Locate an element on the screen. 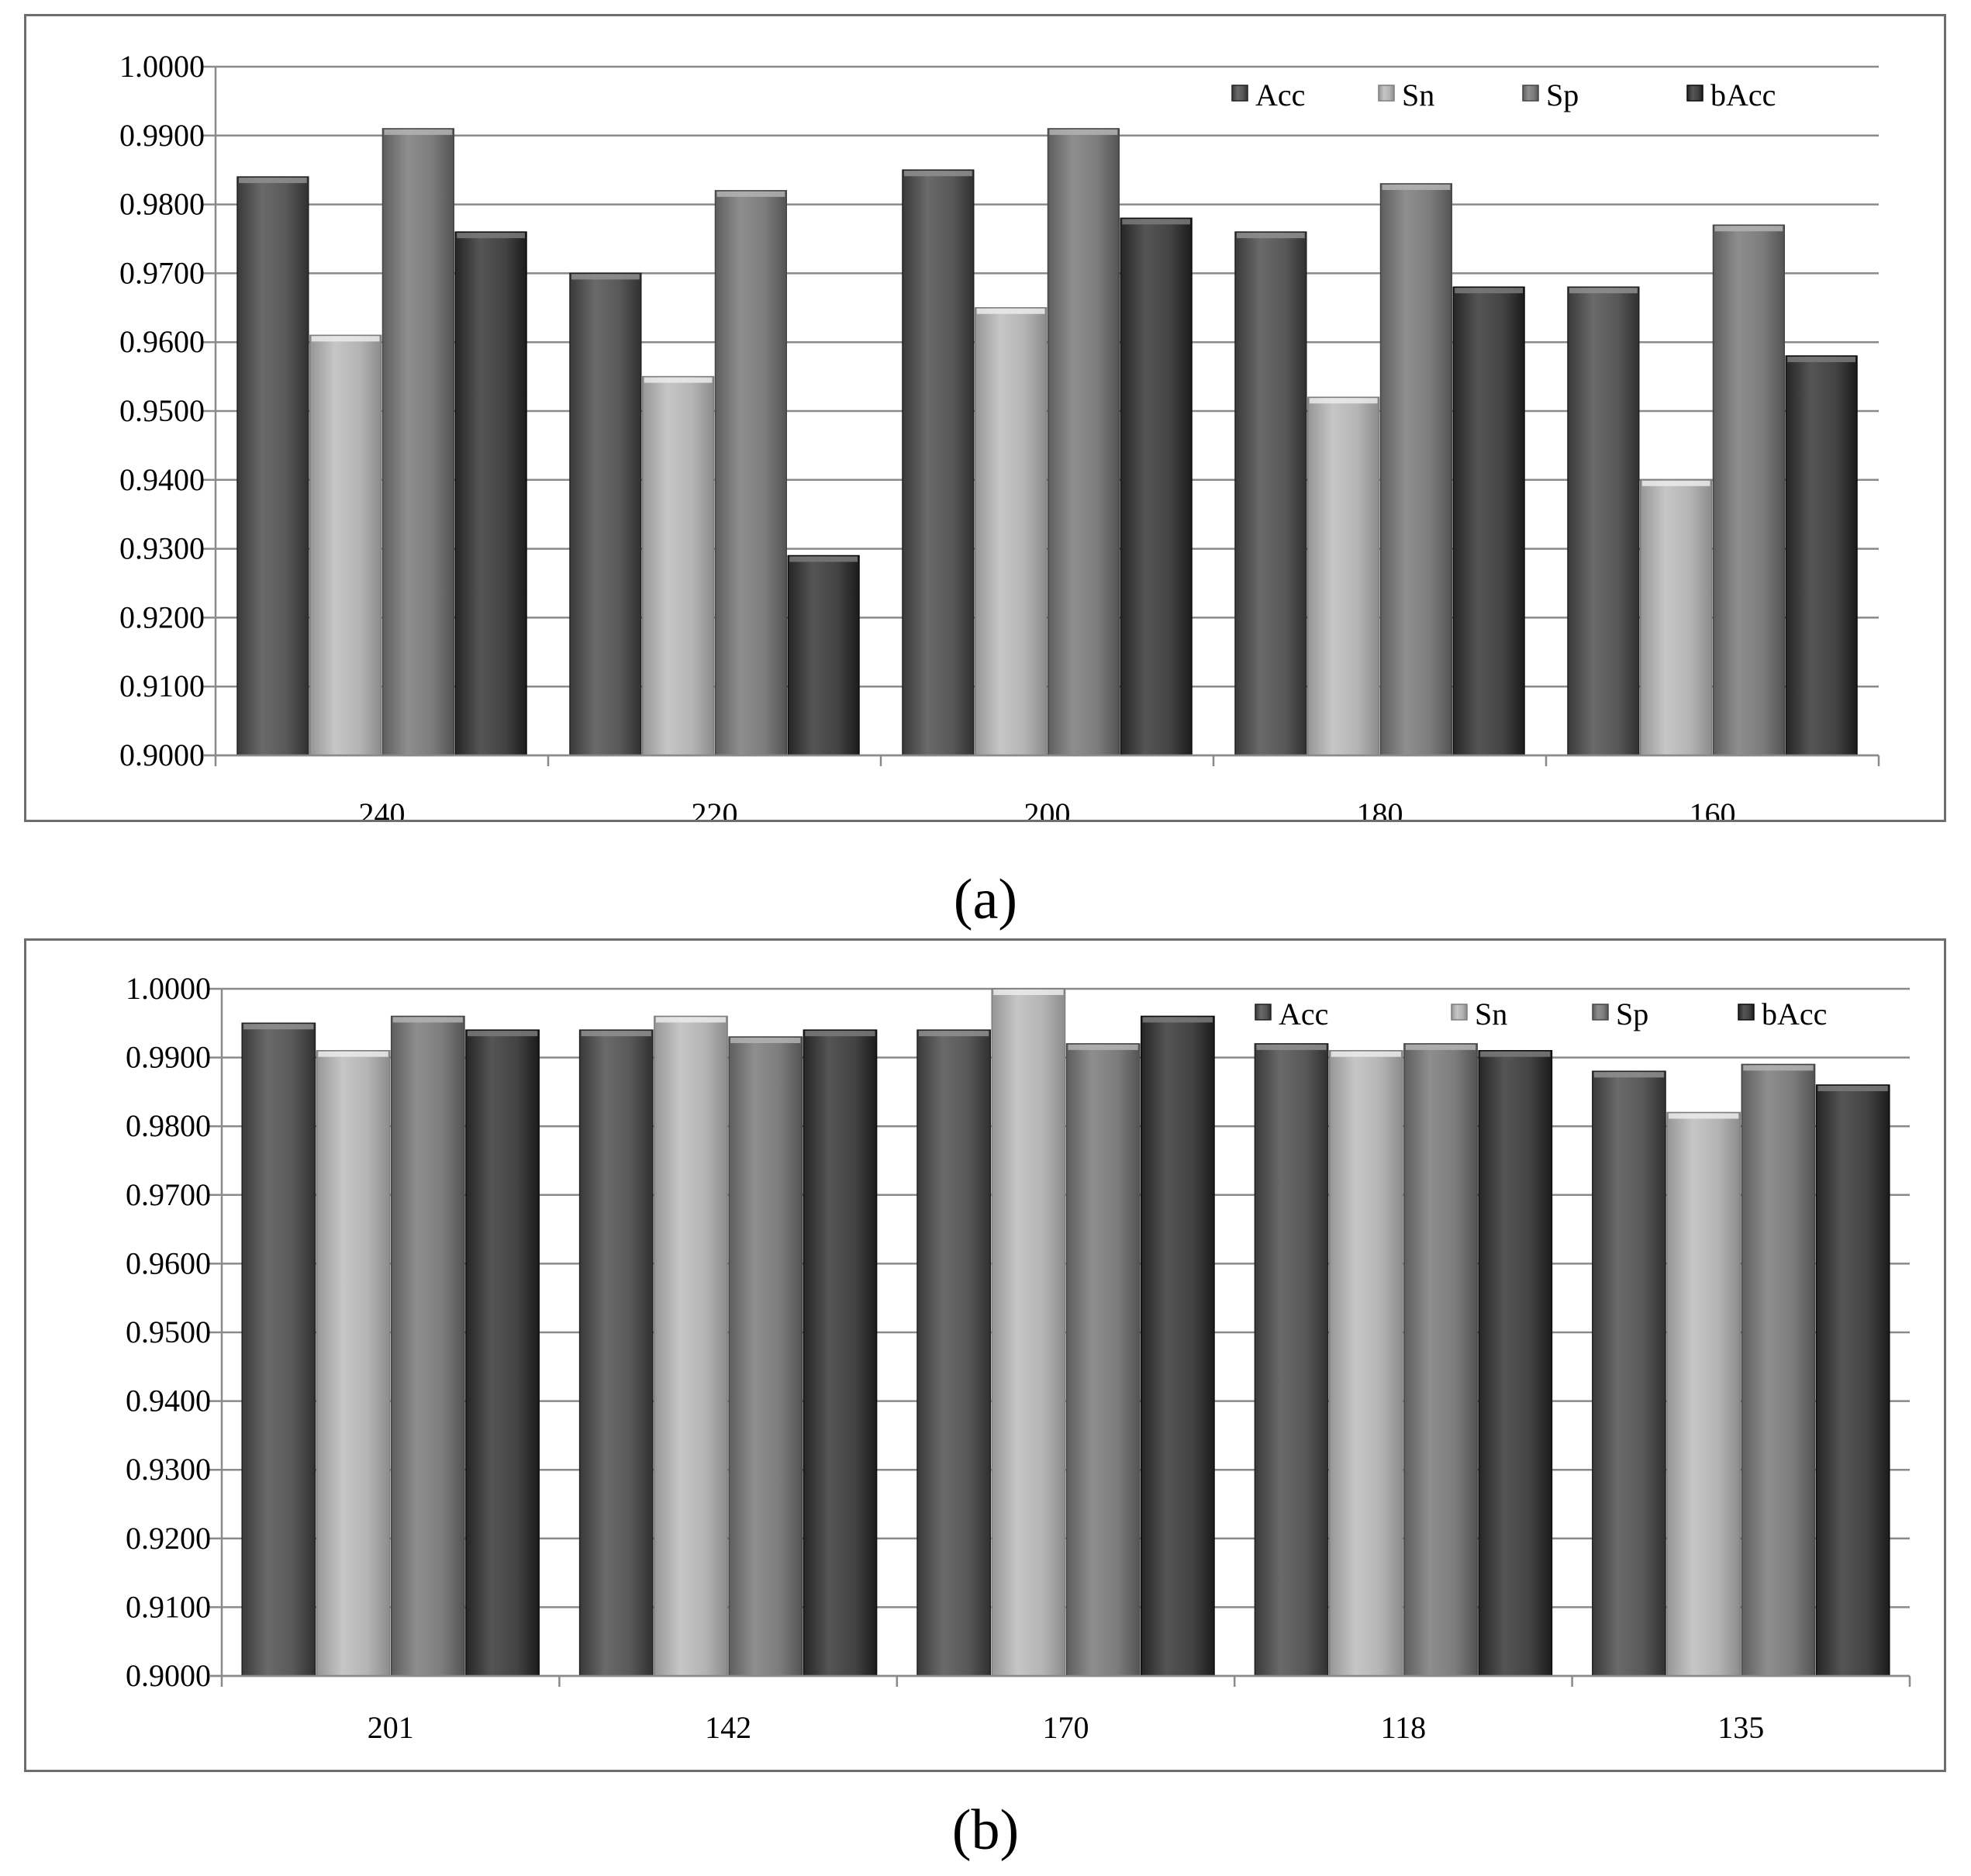 Image resolution: width=1971 pixels, height=1876 pixels. caption-a: (a) is located at coordinates (985, 899).